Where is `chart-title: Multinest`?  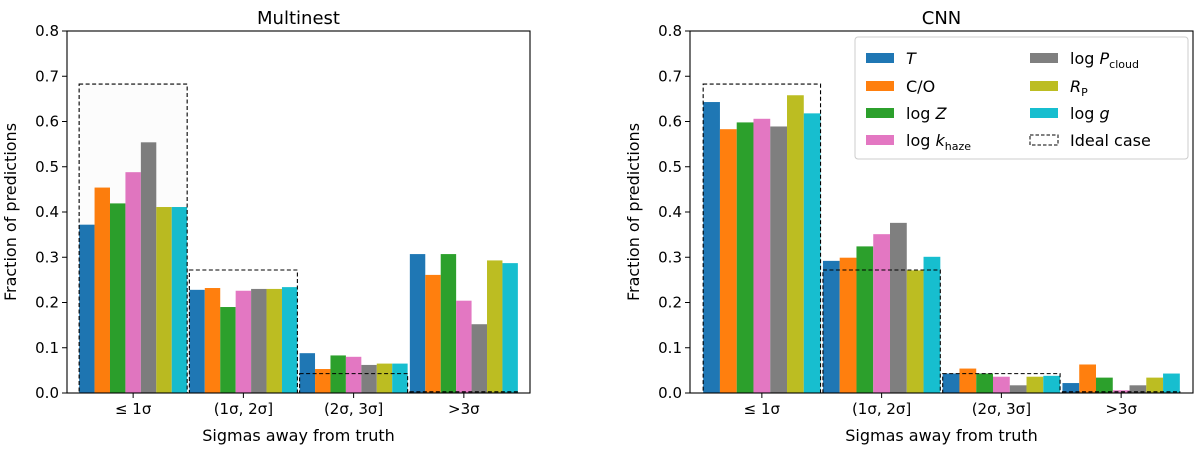 chart-title: Multinest is located at coordinates (298, 18).